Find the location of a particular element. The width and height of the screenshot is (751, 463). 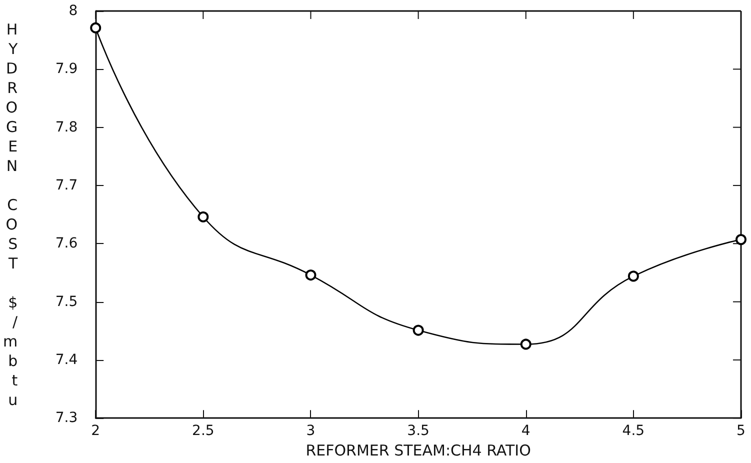

y-tick-label: 7.3 is located at coordinates (66, 418).